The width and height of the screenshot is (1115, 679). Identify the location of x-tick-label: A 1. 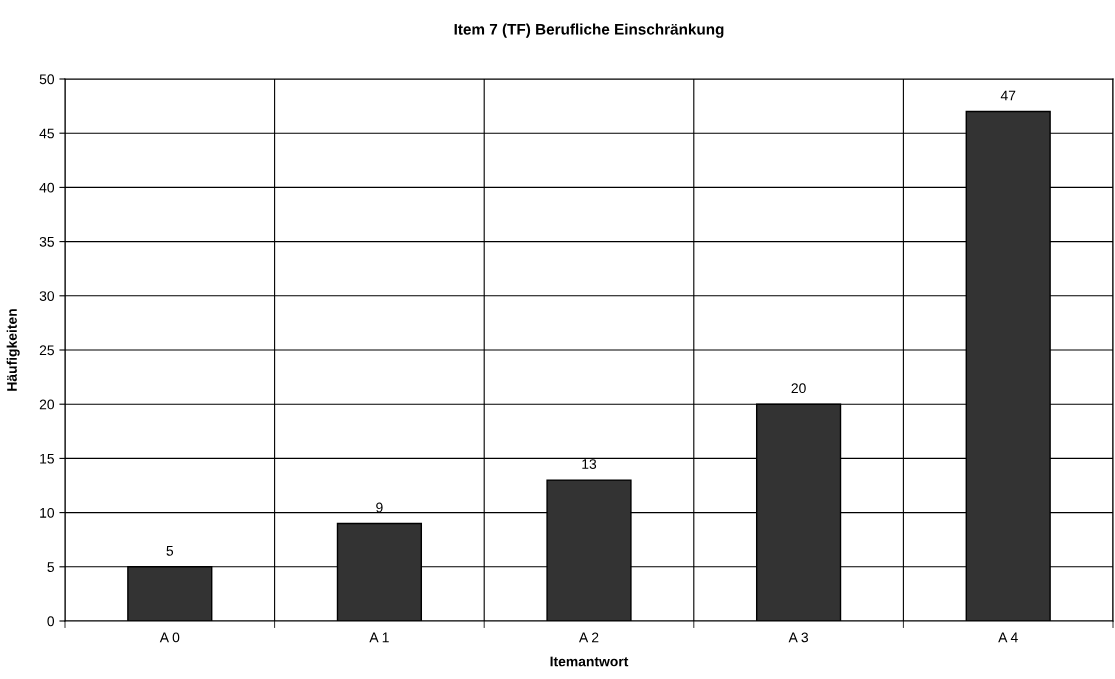
(379, 637).